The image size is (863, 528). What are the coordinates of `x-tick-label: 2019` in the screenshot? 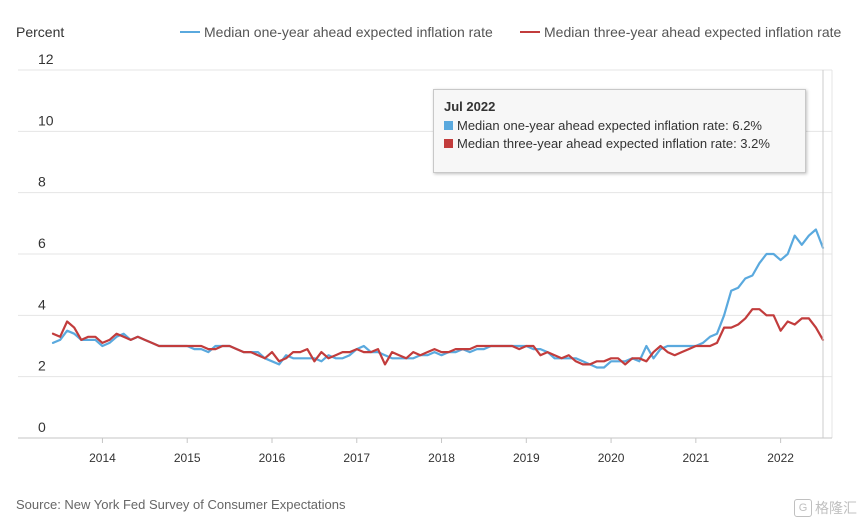 It's located at (526, 458).